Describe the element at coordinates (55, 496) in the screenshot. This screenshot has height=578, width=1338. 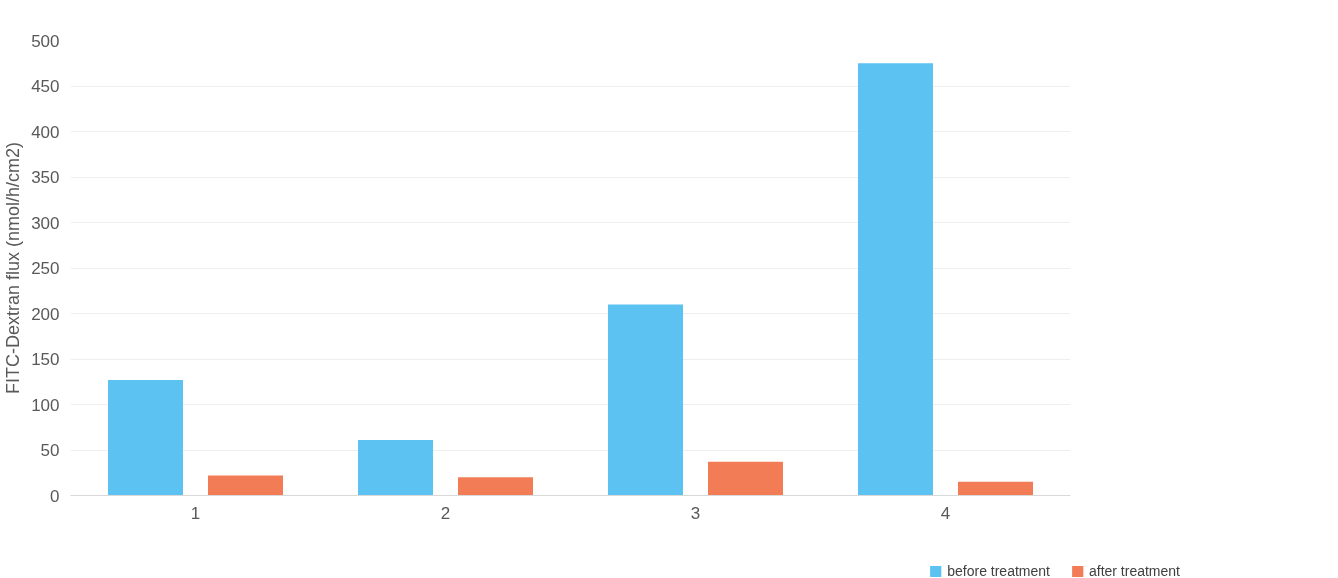
I see `y-tick-label: 0` at that location.